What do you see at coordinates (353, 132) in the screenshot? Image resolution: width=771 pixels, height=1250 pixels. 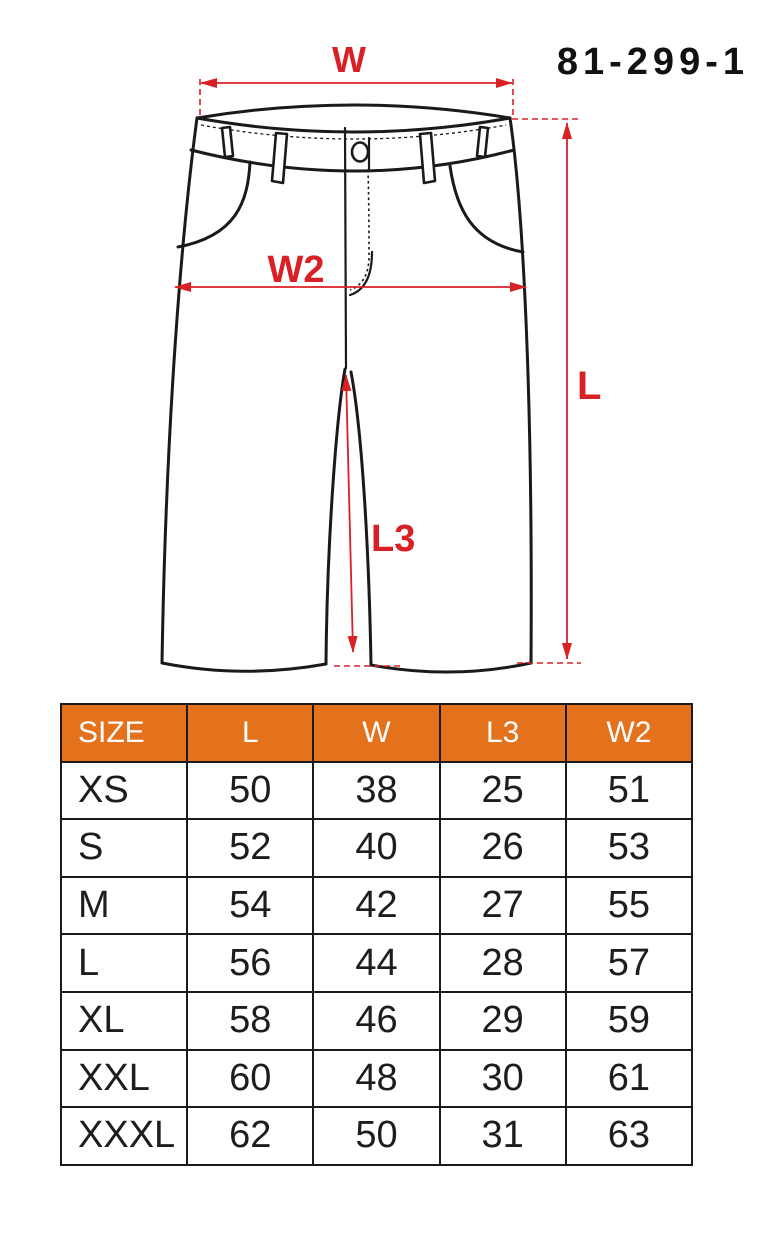 I see `waistband-stitch-line` at bounding box center [353, 132].